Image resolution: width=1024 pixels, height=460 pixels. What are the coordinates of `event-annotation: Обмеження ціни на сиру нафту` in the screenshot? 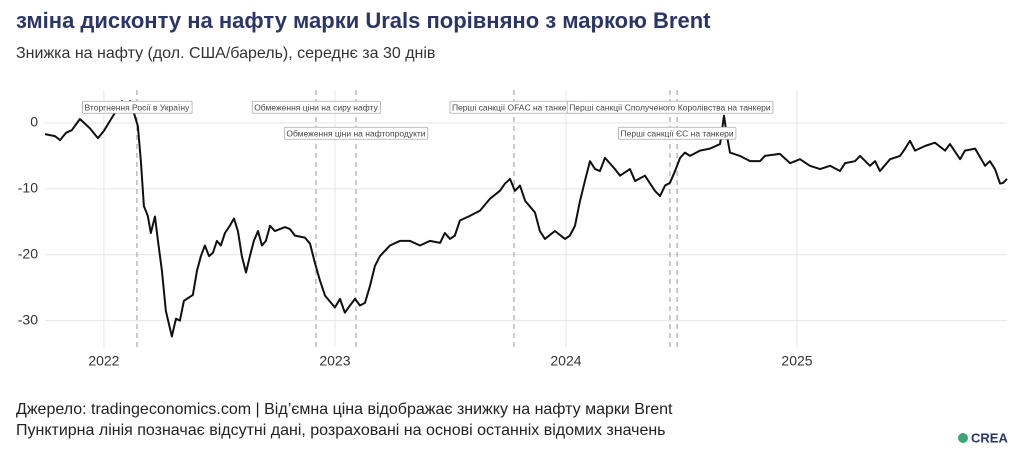 It's located at (316, 107).